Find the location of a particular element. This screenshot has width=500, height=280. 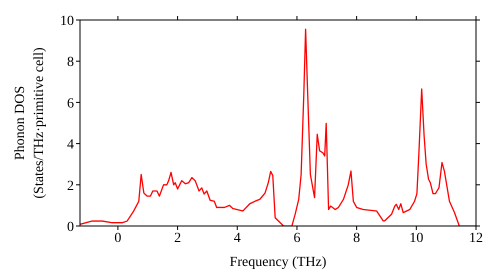

x-tick-label: 6 is located at coordinates (296, 238).